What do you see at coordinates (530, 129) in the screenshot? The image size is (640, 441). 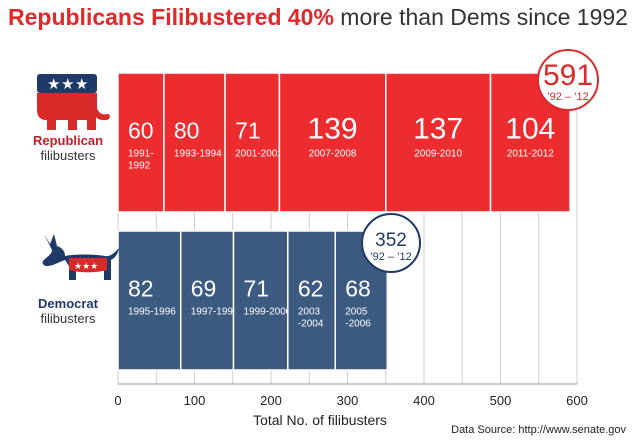 I see `bar-value-label: 104` at bounding box center [530, 129].